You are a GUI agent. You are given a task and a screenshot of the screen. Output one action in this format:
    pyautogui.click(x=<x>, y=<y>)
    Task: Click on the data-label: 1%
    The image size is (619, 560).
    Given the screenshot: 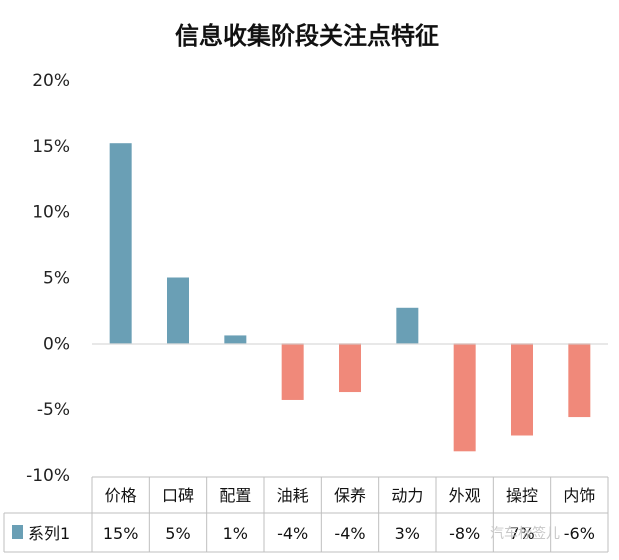 What is the action you would take?
    pyautogui.click(x=235, y=533)
    